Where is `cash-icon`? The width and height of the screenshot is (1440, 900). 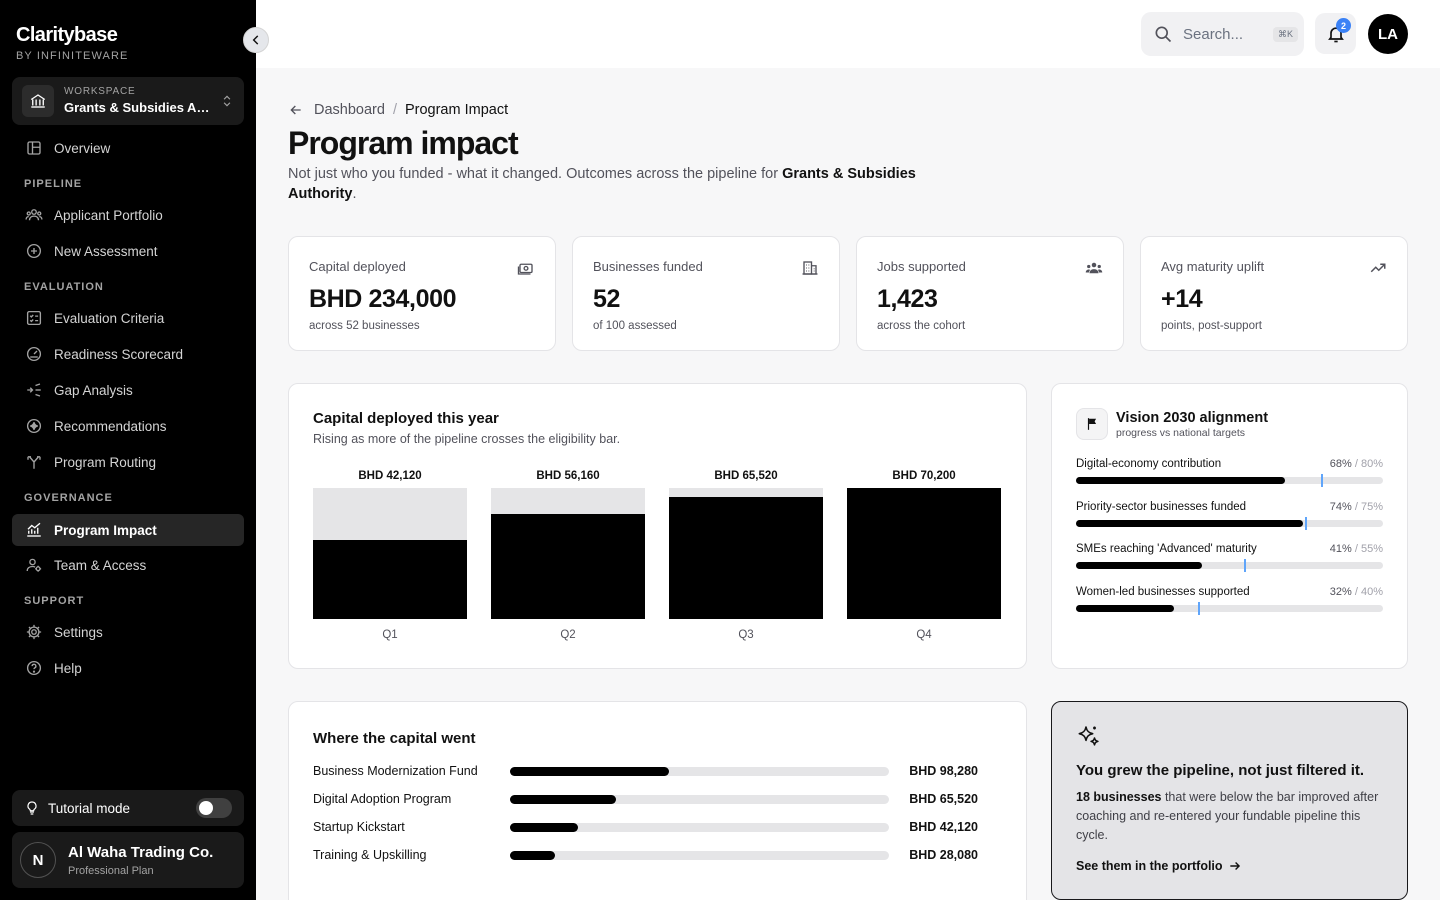
cash-icon is located at coordinates (526, 268).